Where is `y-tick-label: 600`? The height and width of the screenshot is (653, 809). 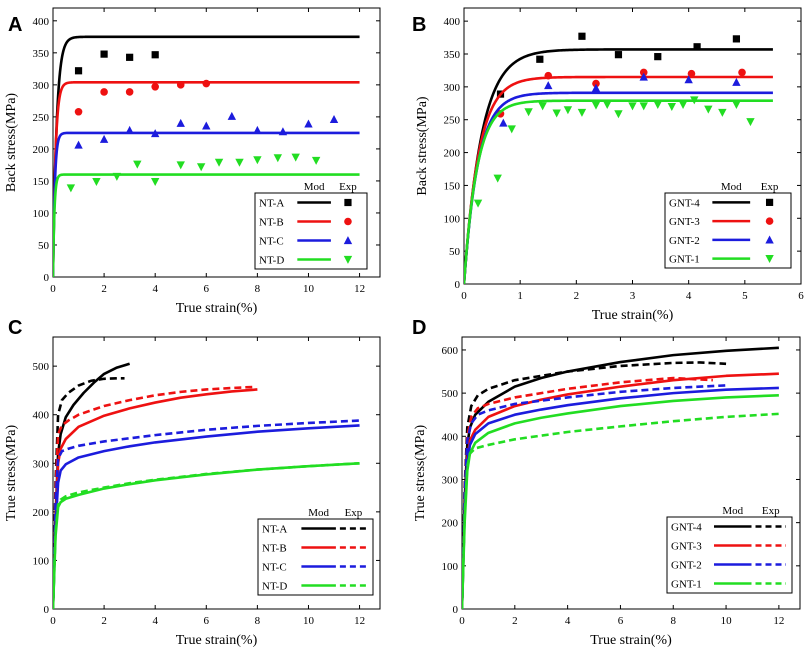
y-tick-label: 600 is located at coordinates (450, 351).